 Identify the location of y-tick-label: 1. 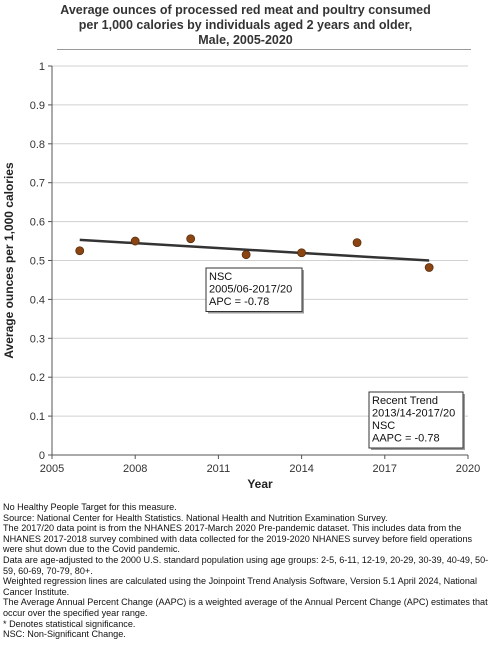
(42, 67).